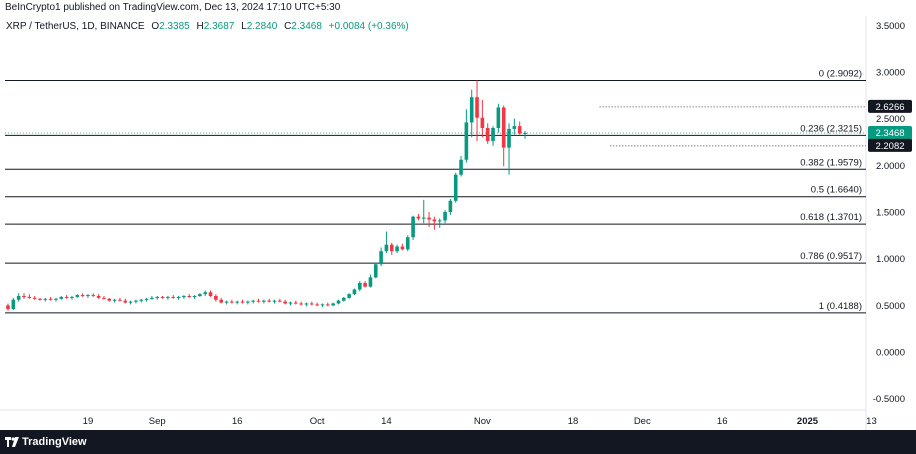  I want to click on y-tick-label: 3.5000, so click(890, 26).